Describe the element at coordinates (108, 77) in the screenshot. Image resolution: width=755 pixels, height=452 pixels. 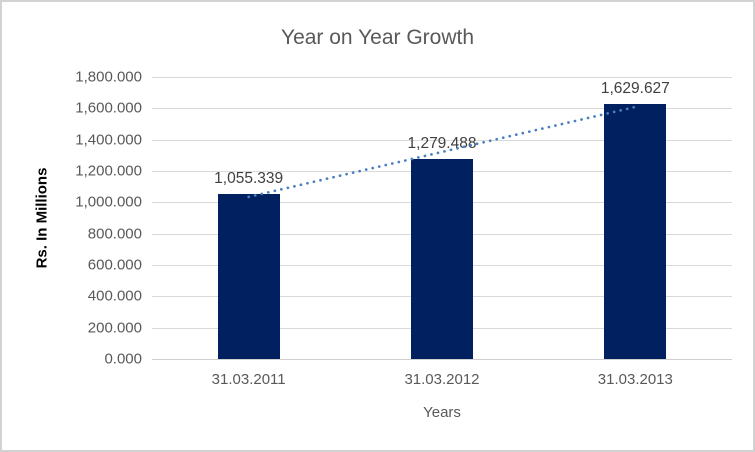
I see `y-tick-label: 1,800.000` at that location.